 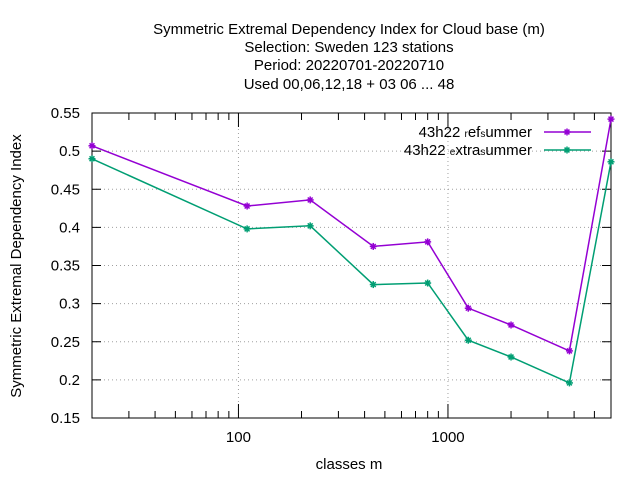 What do you see at coordinates (468, 150) in the screenshot?
I see `legend-label: 43h22 extrasummer` at bounding box center [468, 150].